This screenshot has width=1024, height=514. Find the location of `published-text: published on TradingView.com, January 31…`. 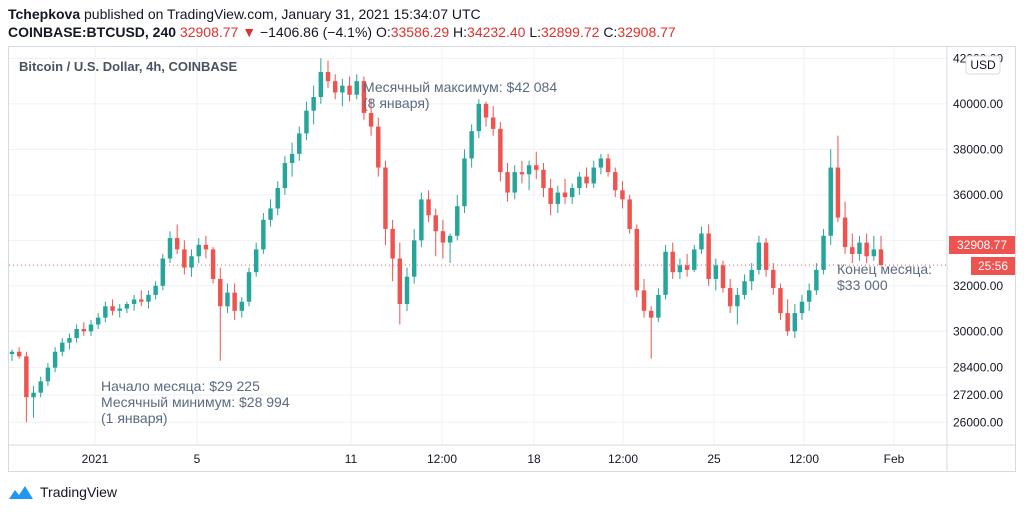

published-text: published on TradingView.com, January 31… is located at coordinates (280, 14).